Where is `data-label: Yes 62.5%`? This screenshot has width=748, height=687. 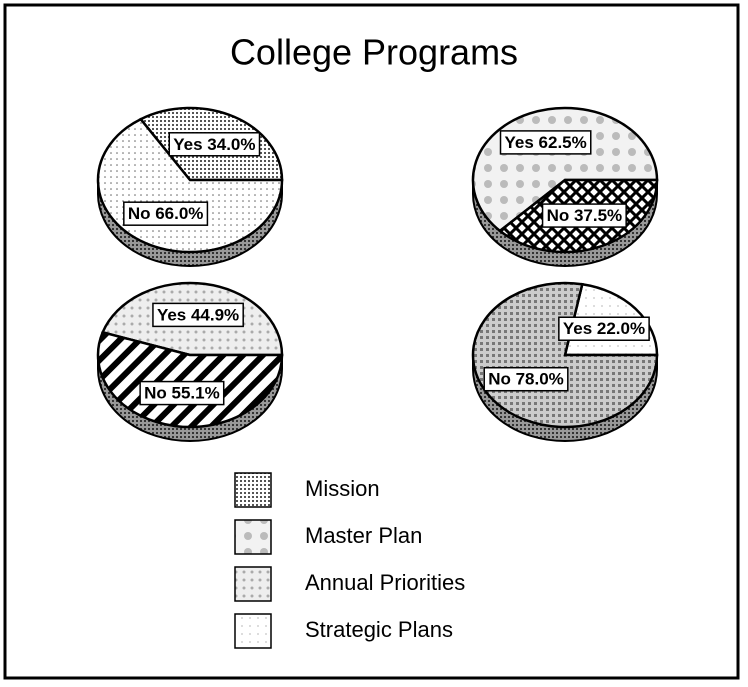
data-label: Yes 62.5% is located at coordinates (546, 142).